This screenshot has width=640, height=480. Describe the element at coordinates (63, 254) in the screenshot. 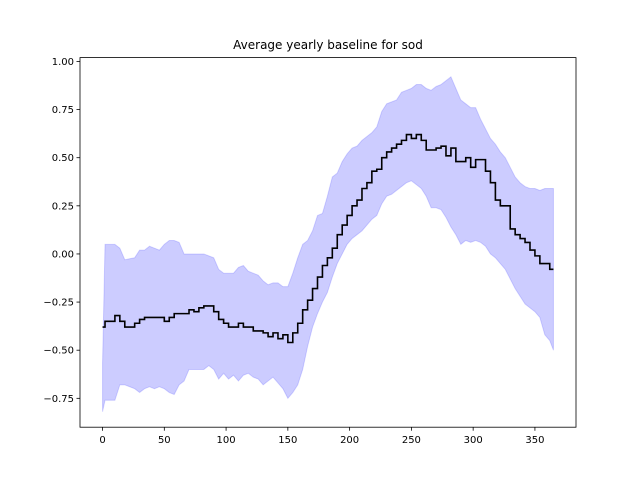

I see `y-tick-label: 0.00` at that location.